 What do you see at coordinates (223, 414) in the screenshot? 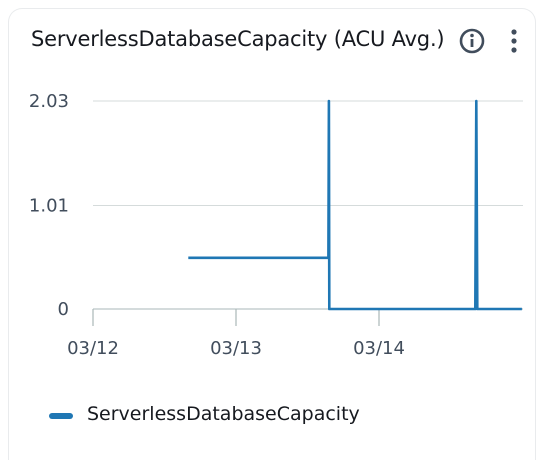
I see `legend-label: ServerlessDatabaseCapacity` at bounding box center [223, 414].